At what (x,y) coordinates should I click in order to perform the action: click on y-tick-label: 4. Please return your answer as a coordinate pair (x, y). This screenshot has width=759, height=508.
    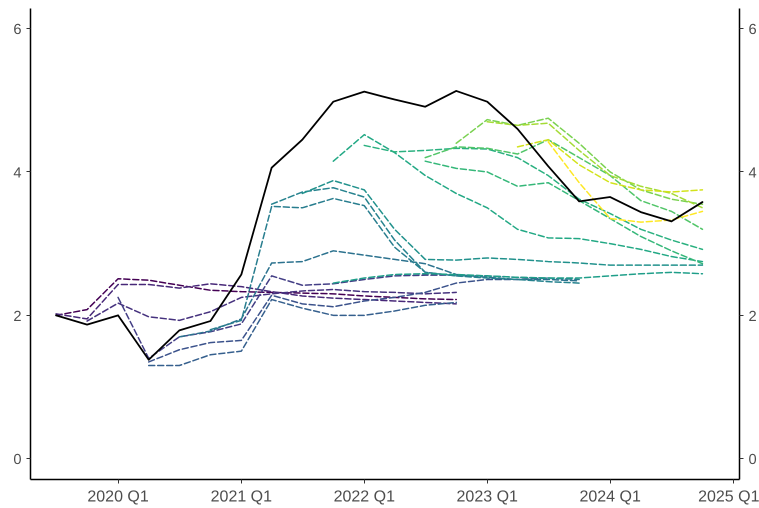
    Looking at the image, I should click on (17, 173).